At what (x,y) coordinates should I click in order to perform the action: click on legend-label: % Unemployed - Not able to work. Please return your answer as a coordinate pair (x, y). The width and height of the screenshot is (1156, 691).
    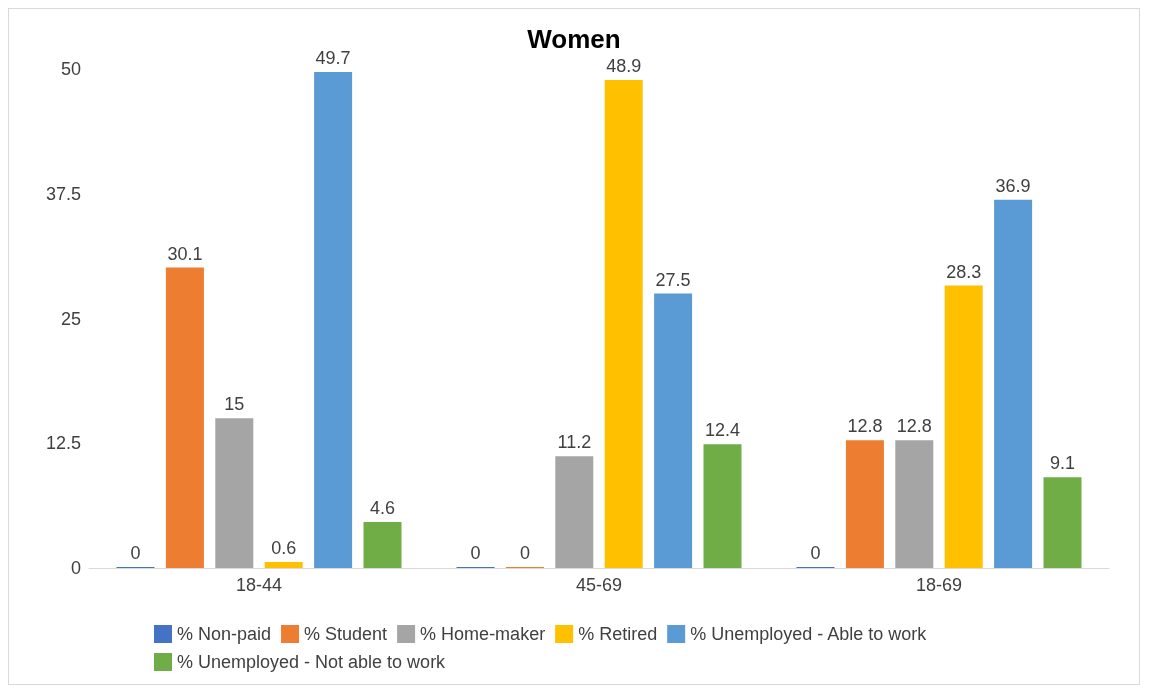
    Looking at the image, I should click on (312, 662).